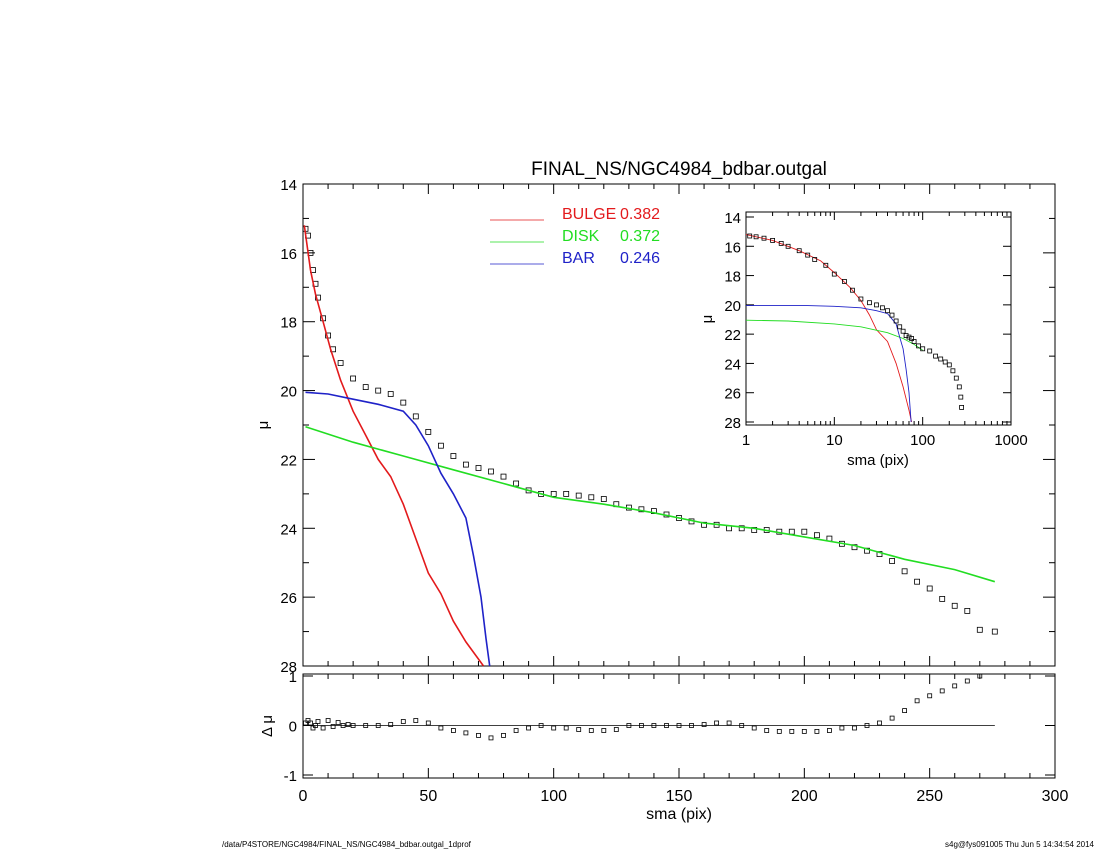 The image size is (1100, 850). I want to click on inset-y-tick-label: 28, so click(732, 423).